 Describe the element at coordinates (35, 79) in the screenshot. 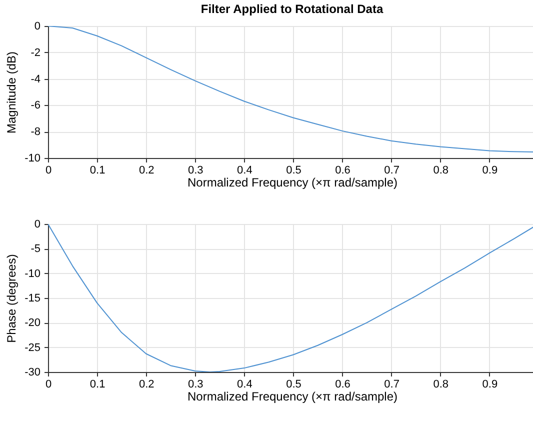

I see `y-tick-label: -4` at that location.